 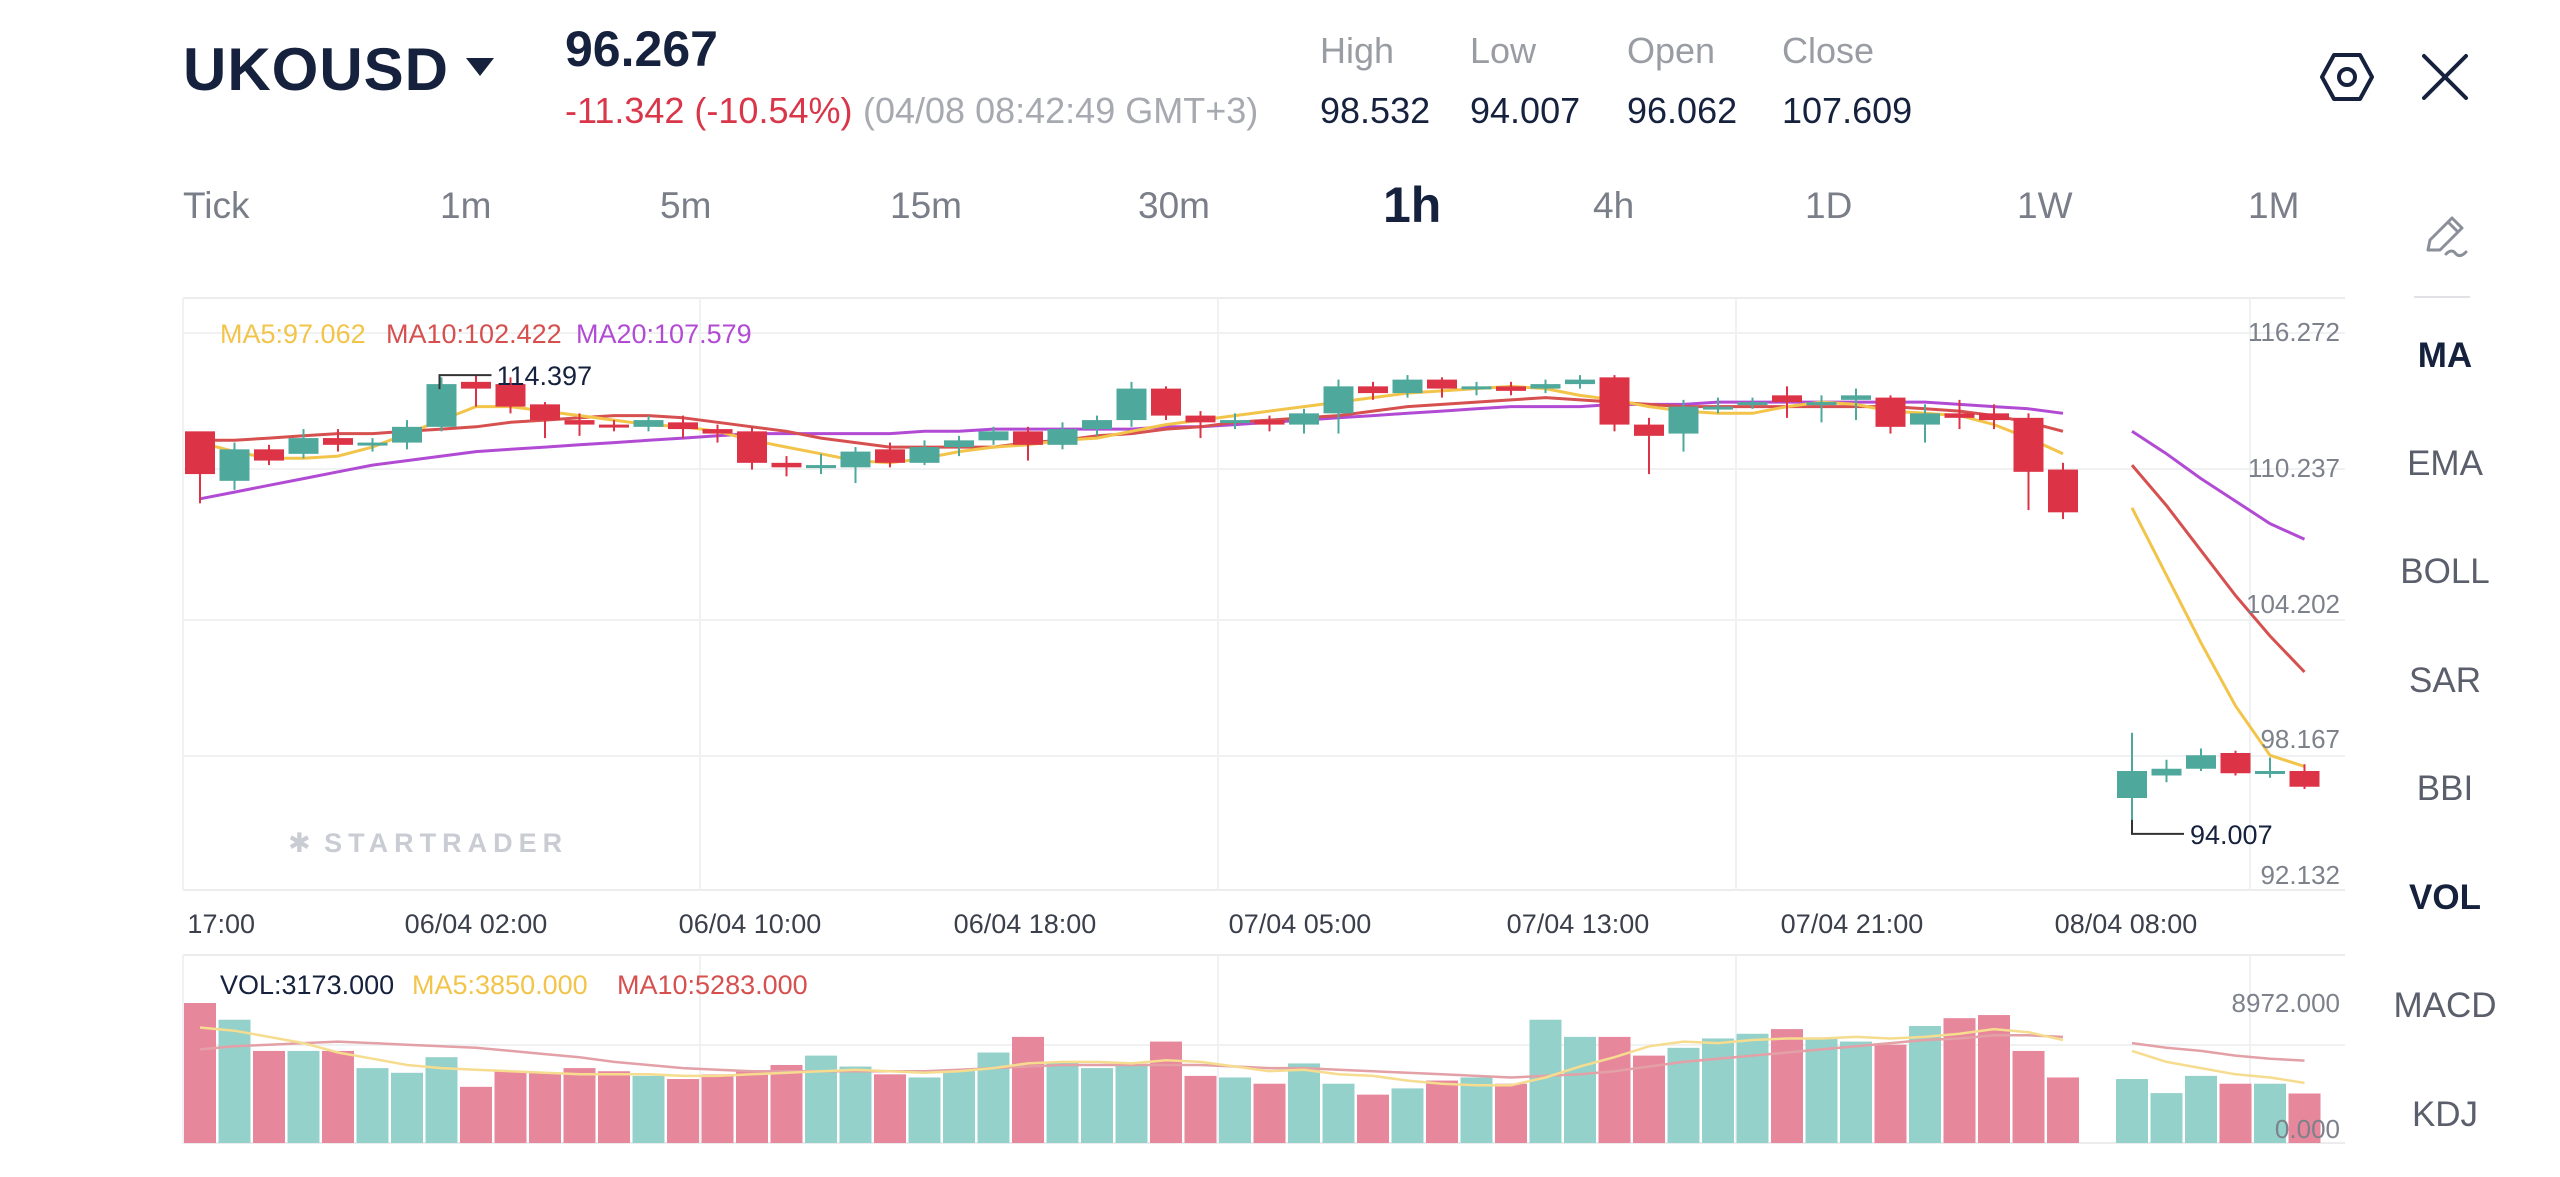 I want to click on high-value: 98.532, so click(x=1375, y=110).